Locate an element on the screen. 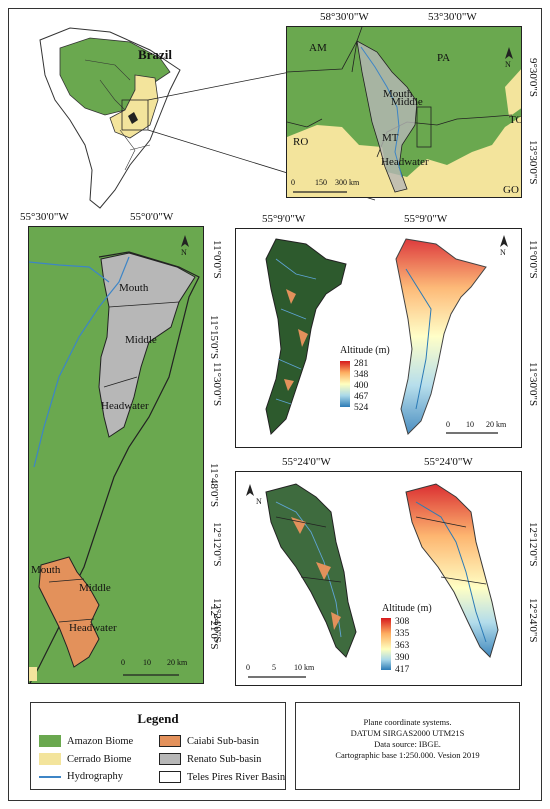 Image resolution: width=550 pixels, height=809 pixels. renato-swatch is located at coordinates (170, 759).